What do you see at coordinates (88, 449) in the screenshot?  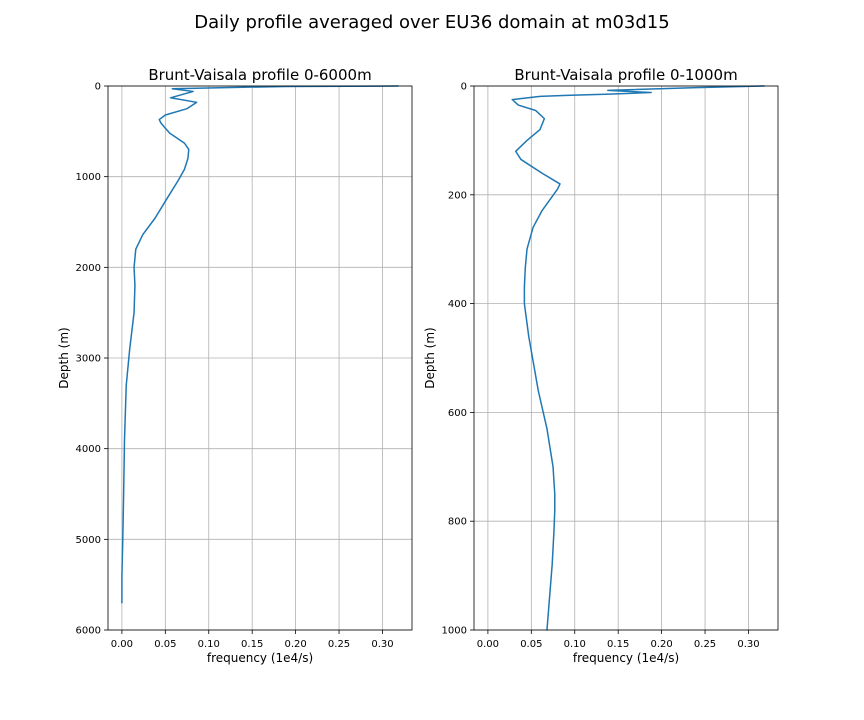 I see `y-tick-label: 4000` at bounding box center [88, 449].